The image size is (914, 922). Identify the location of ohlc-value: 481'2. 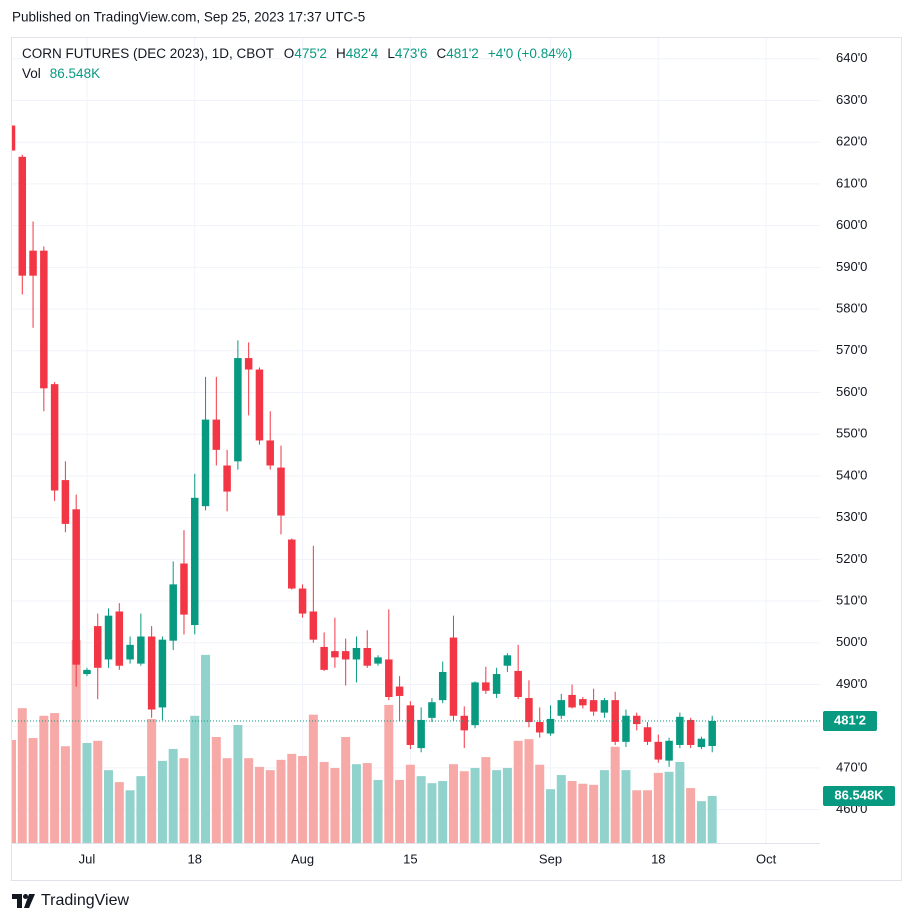
(462, 53).